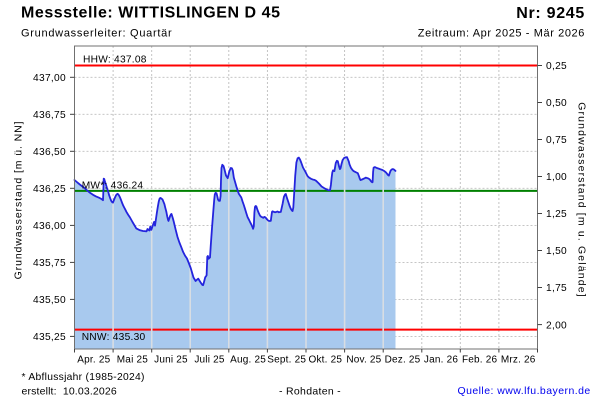 Image resolution: width=600 pixels, height=400 pixels. I want to click on svg-text: Dez. 25, so click(403, 360).